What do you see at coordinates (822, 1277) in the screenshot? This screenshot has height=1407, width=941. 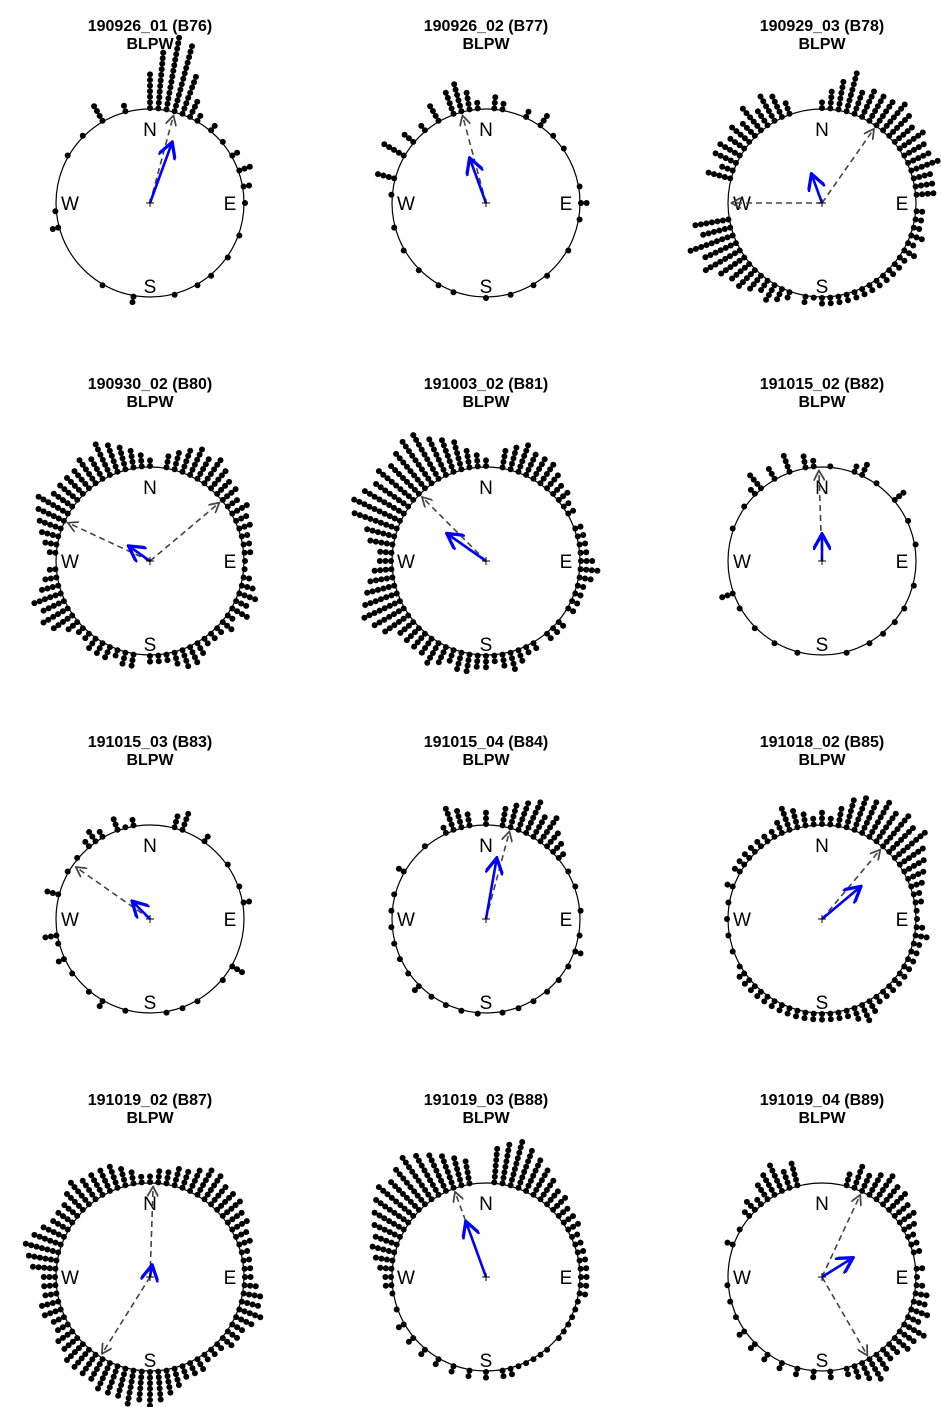 I see `center-marker` at bounding box center [822, 1277].